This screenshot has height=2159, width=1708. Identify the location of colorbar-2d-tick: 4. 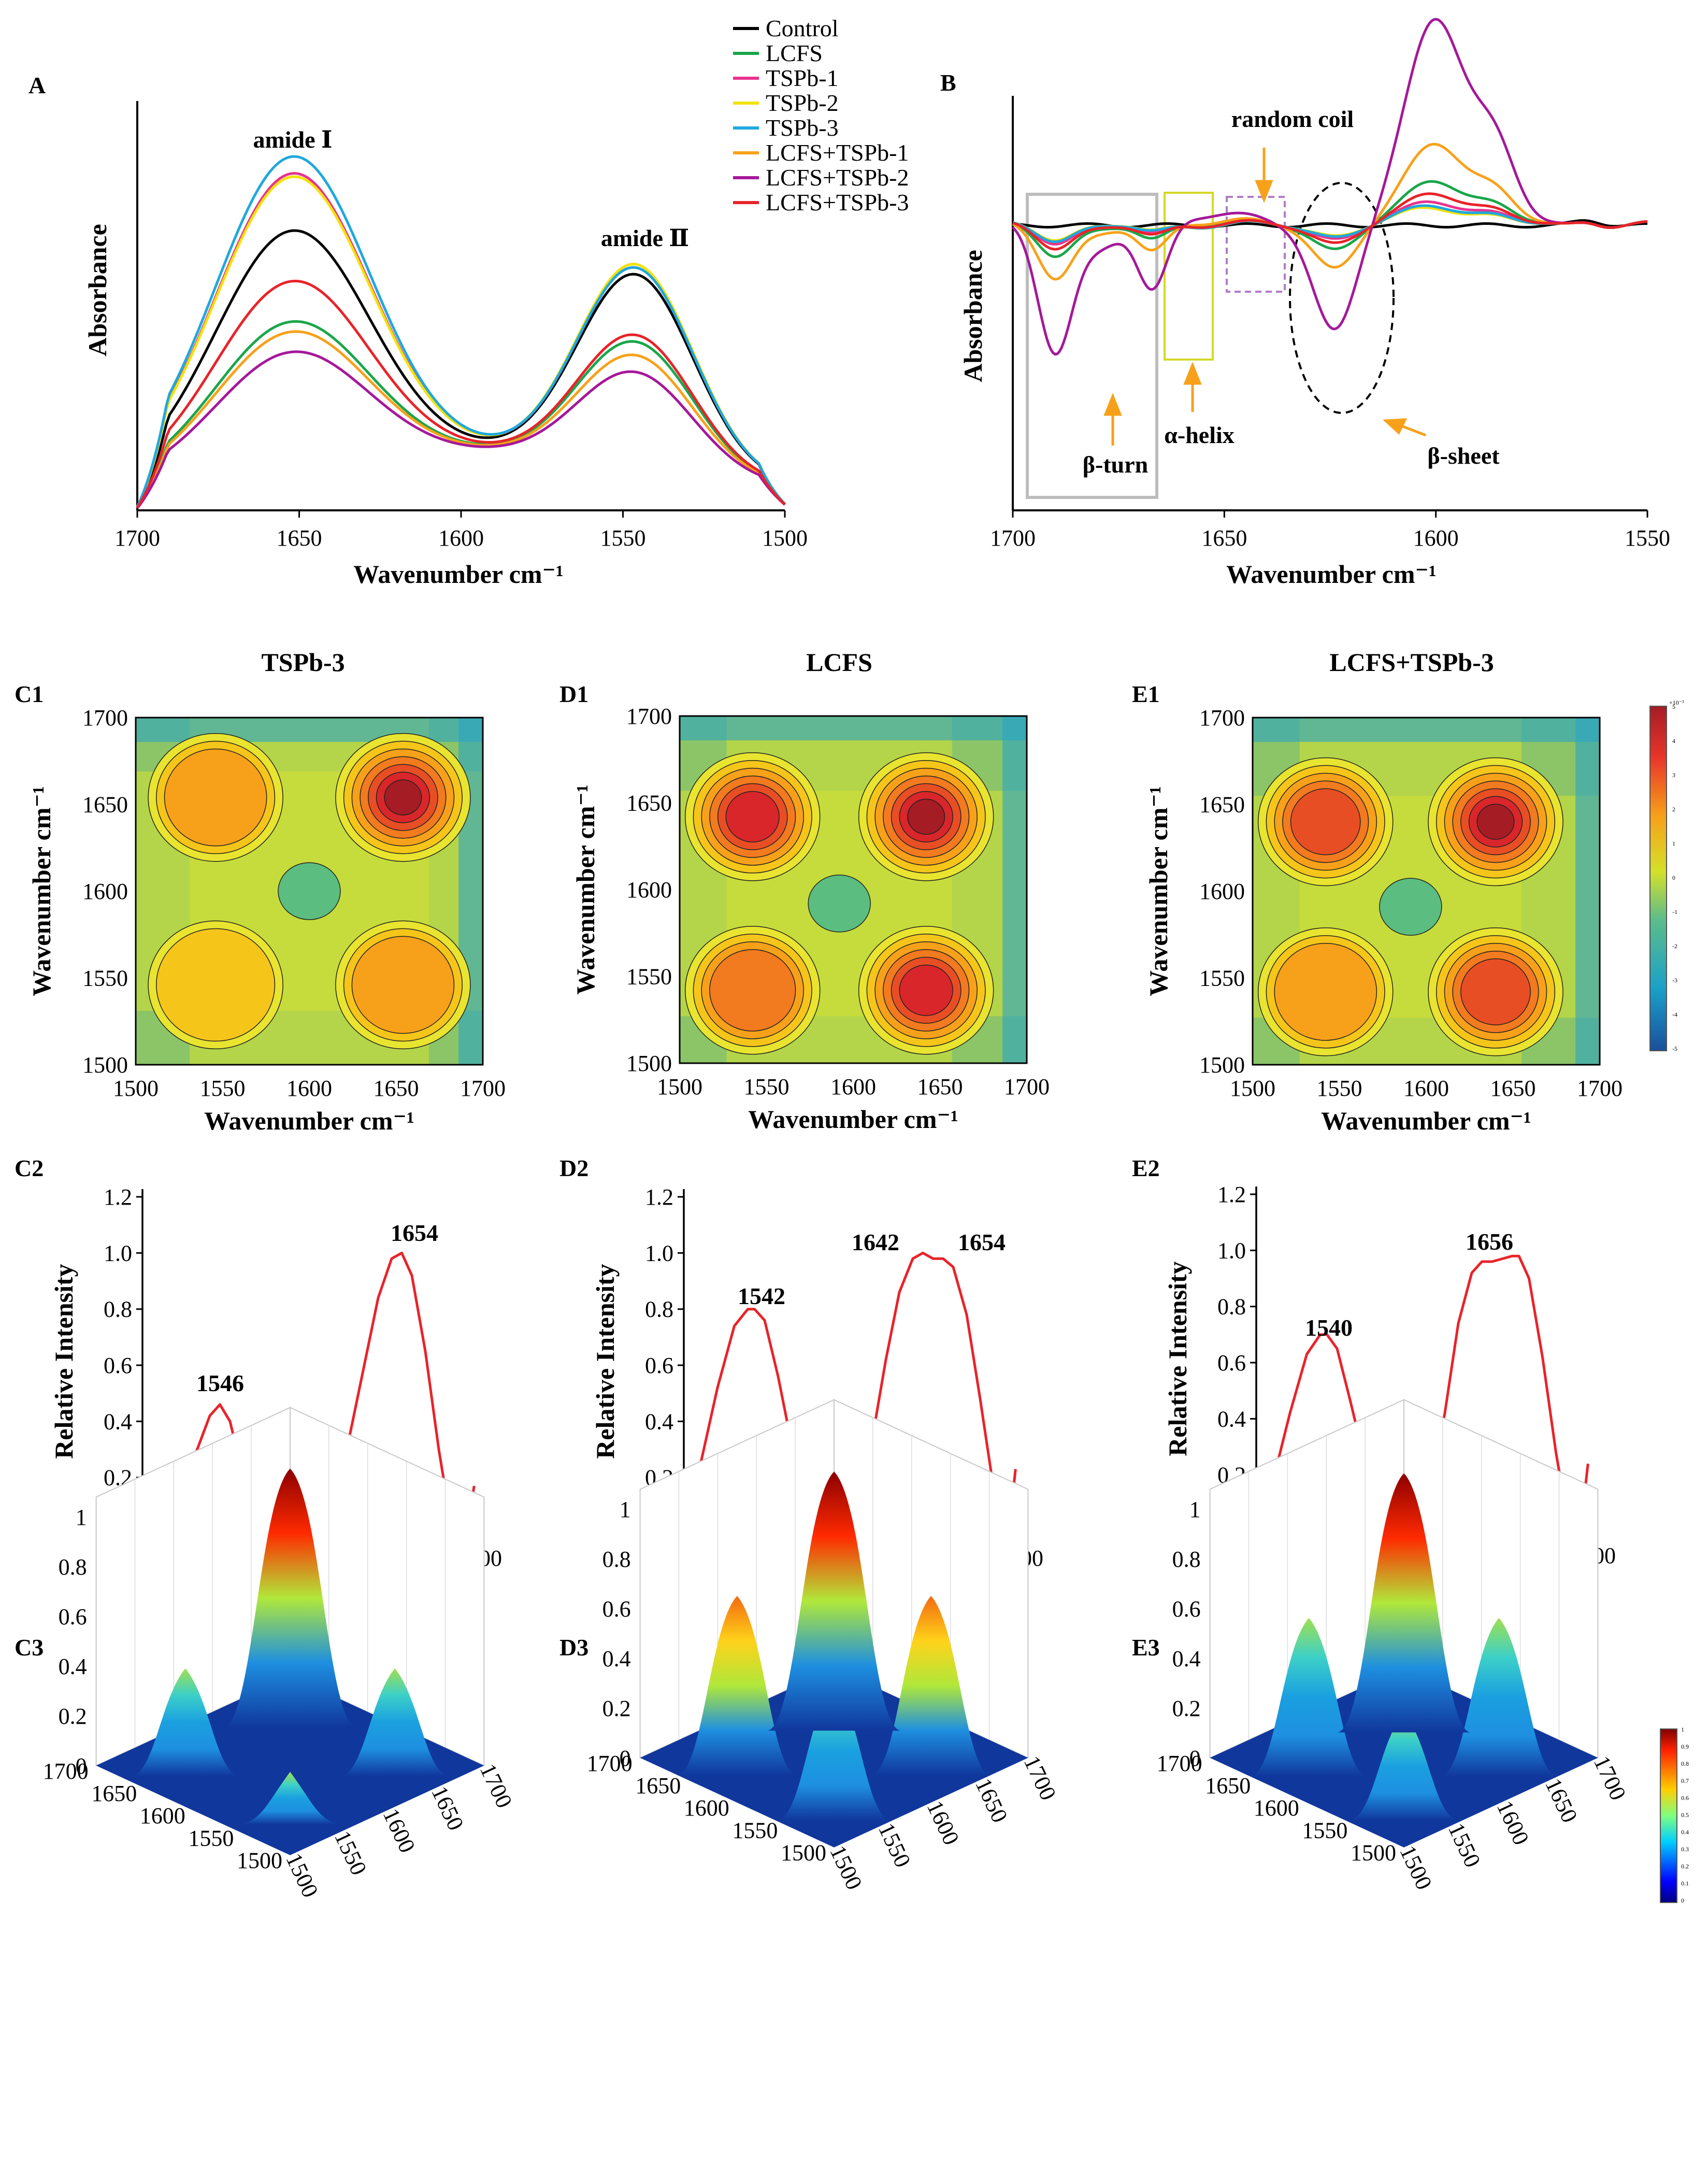
(1673, 741).